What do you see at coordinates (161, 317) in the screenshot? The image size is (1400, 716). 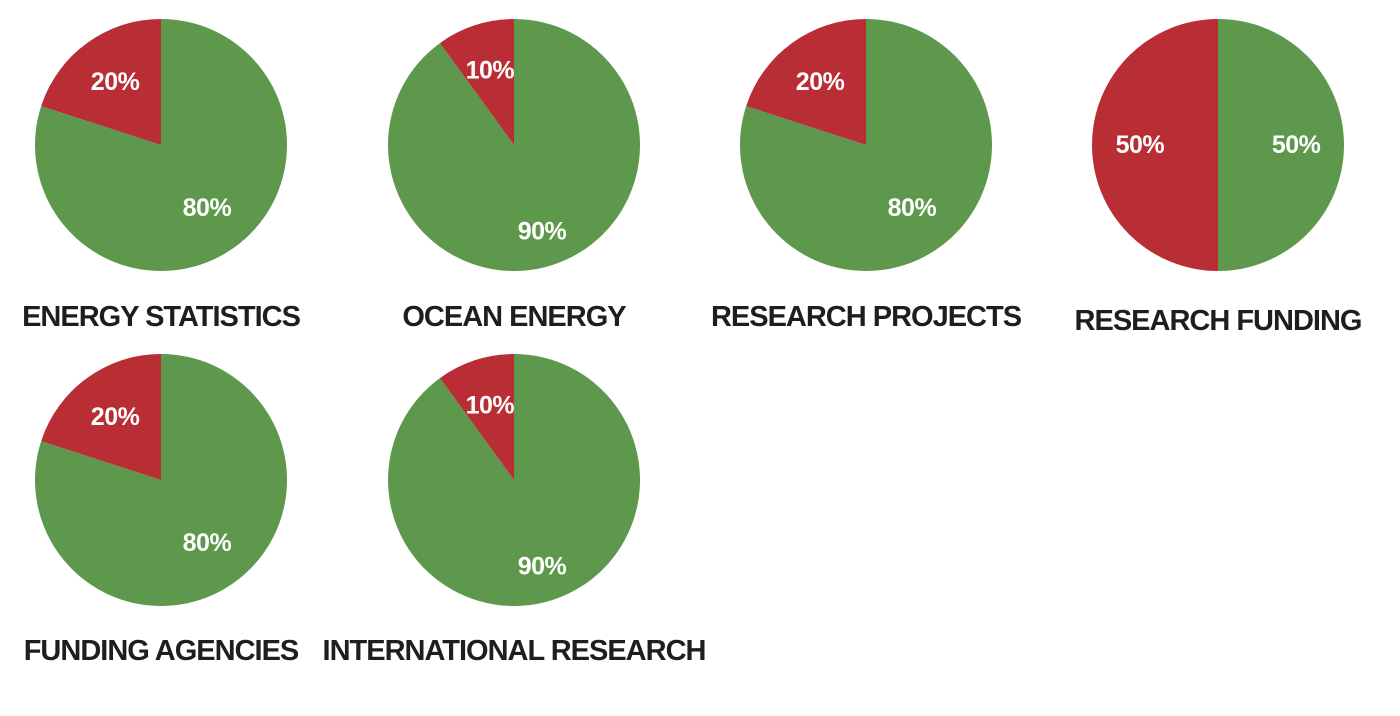 I see `chart-title: ENERGY STATISTICS` at bounding box center [161, 317].